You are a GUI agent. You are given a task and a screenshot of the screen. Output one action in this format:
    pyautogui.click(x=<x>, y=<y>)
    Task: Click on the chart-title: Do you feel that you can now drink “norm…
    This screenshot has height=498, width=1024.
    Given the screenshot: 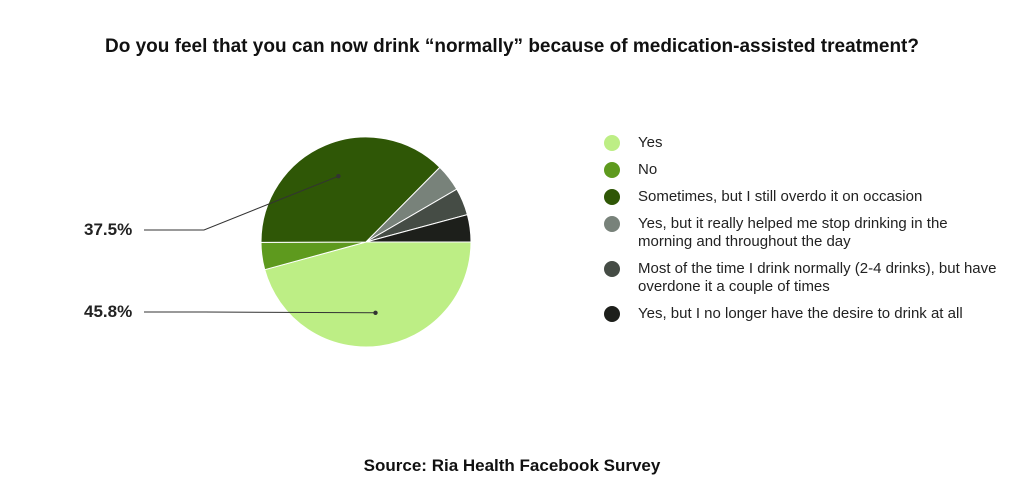 What is the action you would take?
    pyautogui.click(x=511, y=46)
    